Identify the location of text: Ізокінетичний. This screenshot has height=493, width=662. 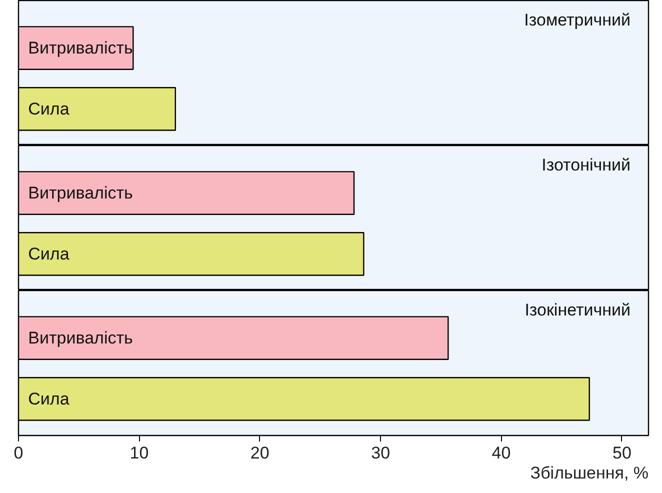
(577, 310).